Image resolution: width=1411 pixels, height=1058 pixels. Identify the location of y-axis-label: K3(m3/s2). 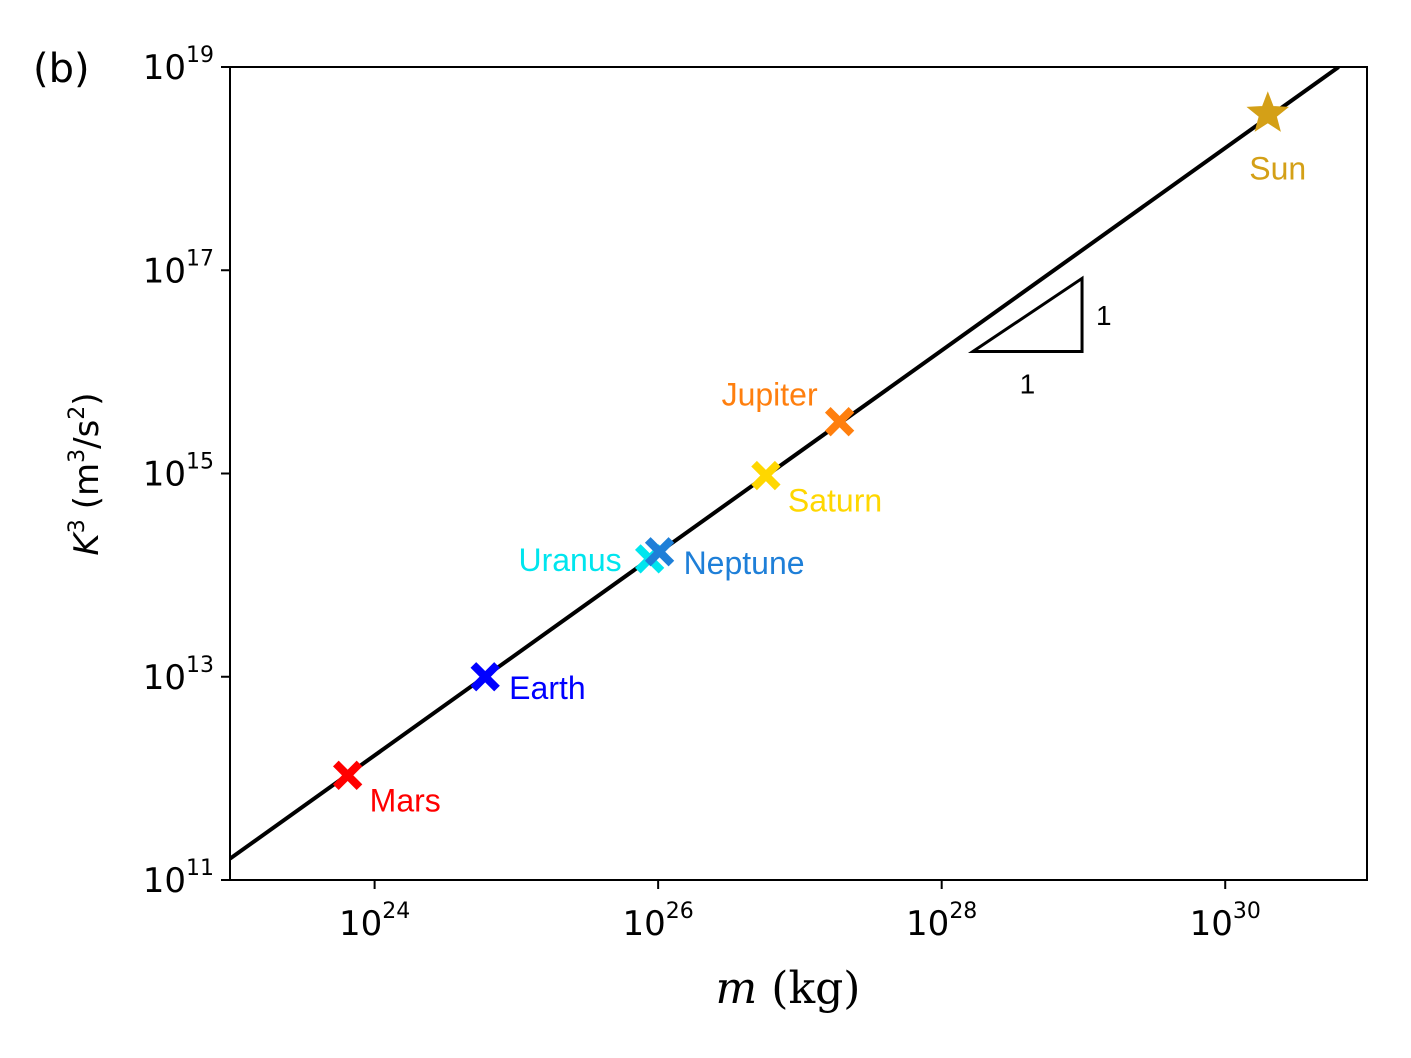
(86, 473).